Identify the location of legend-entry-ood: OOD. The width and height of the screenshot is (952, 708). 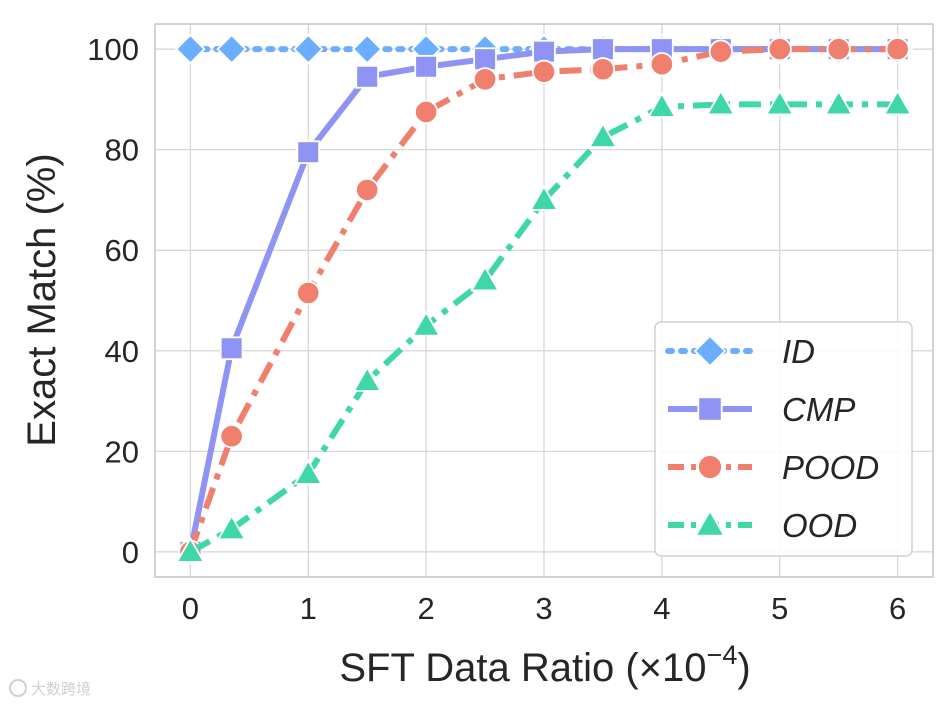
(762, 525).